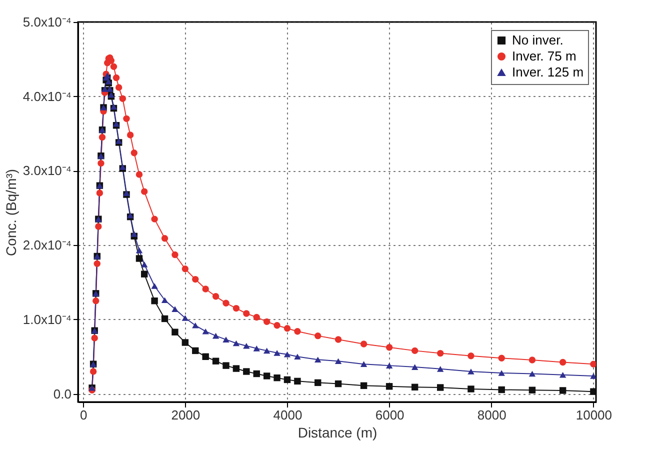  I want to click on x-tick-label: 4000, so click(287, 415).